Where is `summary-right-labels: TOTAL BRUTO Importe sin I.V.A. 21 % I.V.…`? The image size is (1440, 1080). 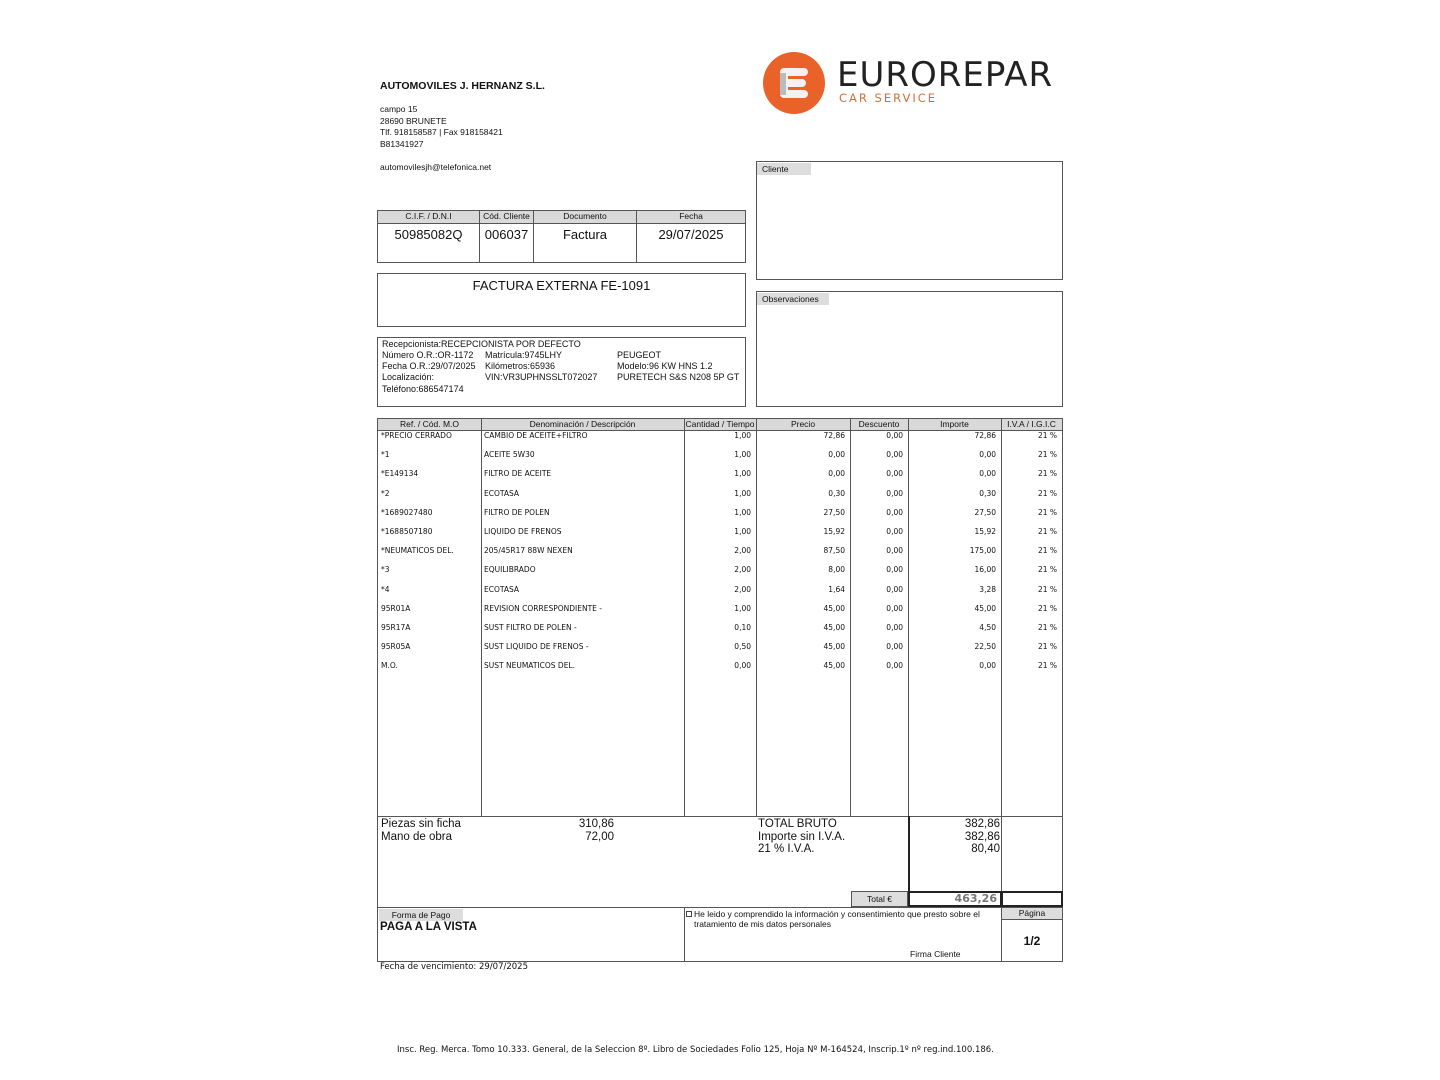
summary-right-labels: TOTAL BRUTO Importe sin I.V.A. 21 % I.V.… is located at coordinates (801, 837).